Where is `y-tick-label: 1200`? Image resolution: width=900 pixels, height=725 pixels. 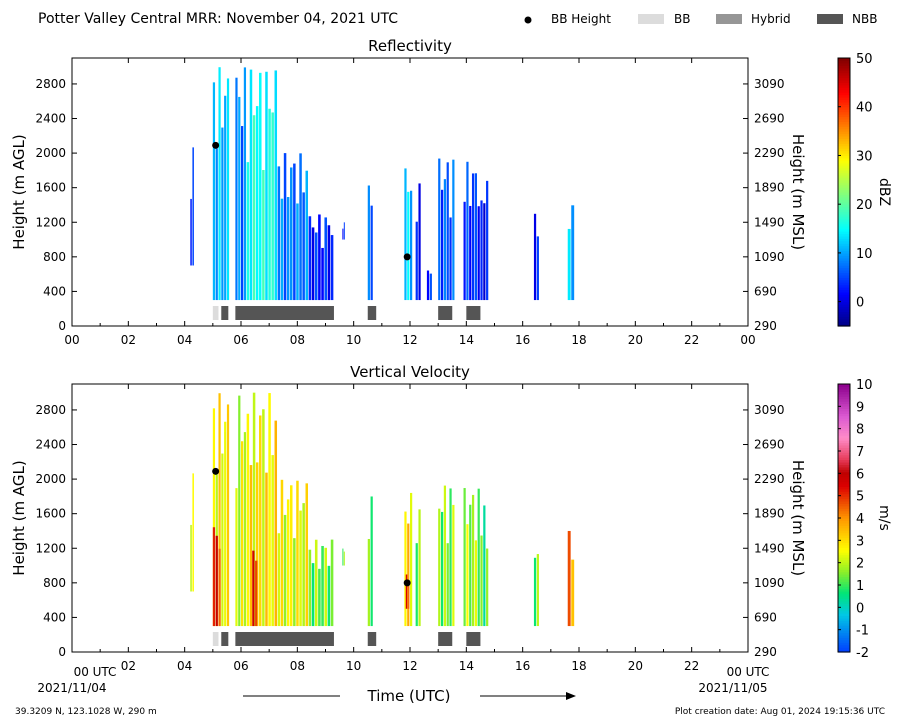
y-tick-label: 1200 is located at coordinates (50, 222).